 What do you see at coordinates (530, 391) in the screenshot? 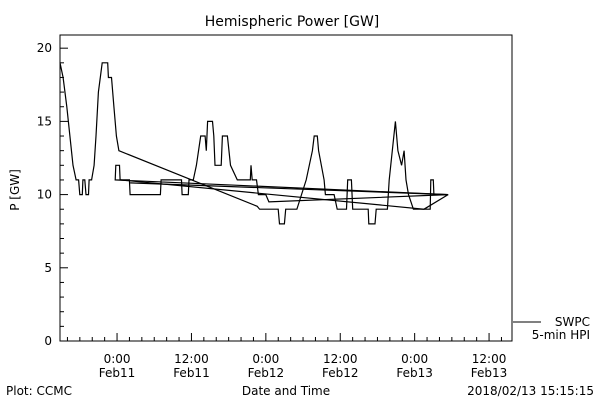
I see `plot-timestamp: 2018/02/13 15:15:15` at bounding box center [530, 391].